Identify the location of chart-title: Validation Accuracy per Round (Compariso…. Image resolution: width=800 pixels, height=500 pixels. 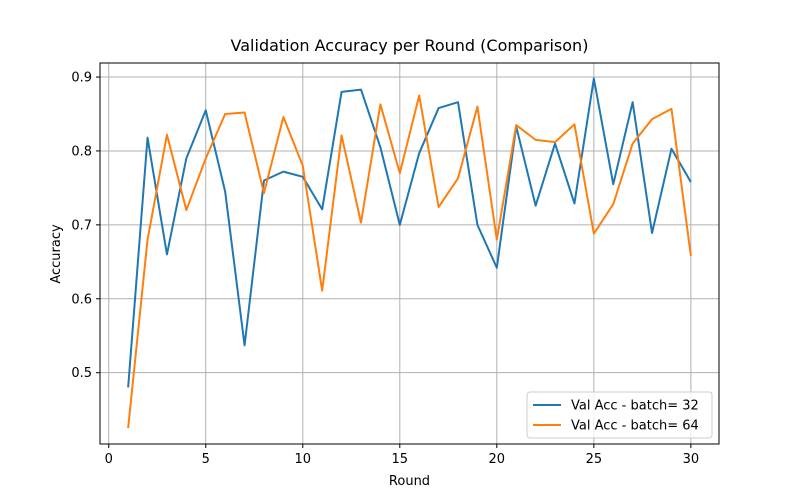
(410, 45).